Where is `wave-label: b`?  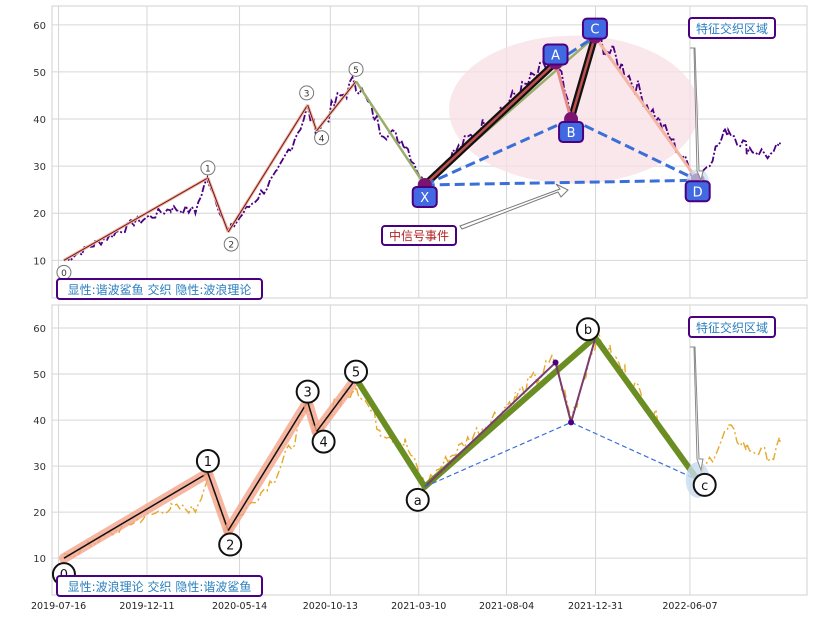 wave-label: b is located at coordinates (588, 330).